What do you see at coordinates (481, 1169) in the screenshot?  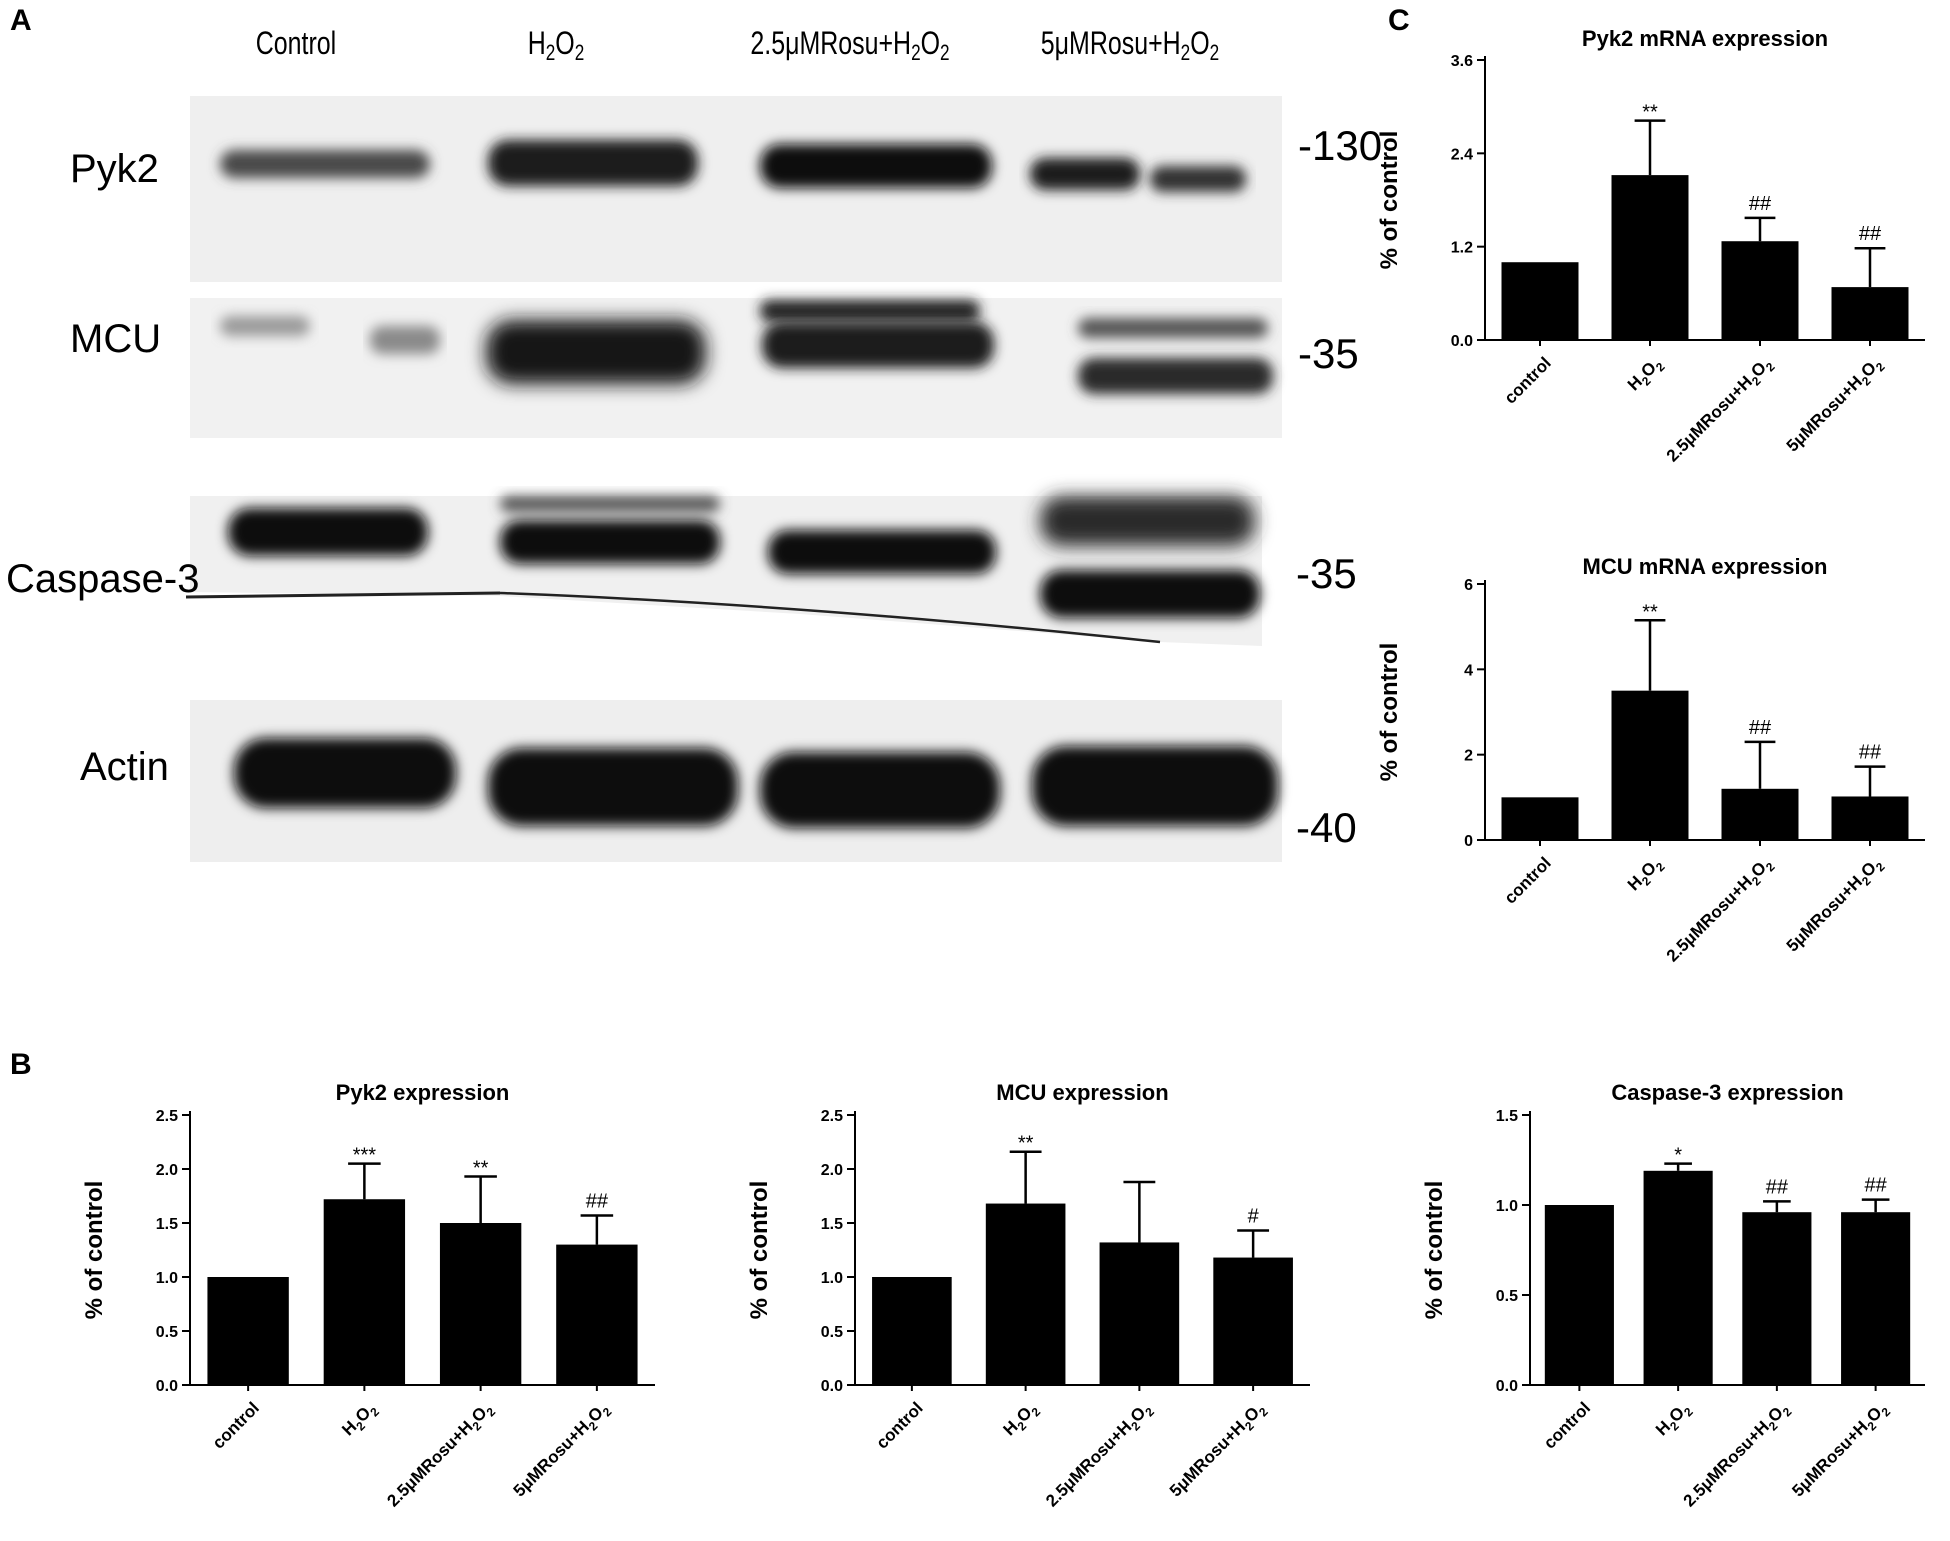 I see `pyk2-protein-significance-2: **` at bounding box center [481, 1169].